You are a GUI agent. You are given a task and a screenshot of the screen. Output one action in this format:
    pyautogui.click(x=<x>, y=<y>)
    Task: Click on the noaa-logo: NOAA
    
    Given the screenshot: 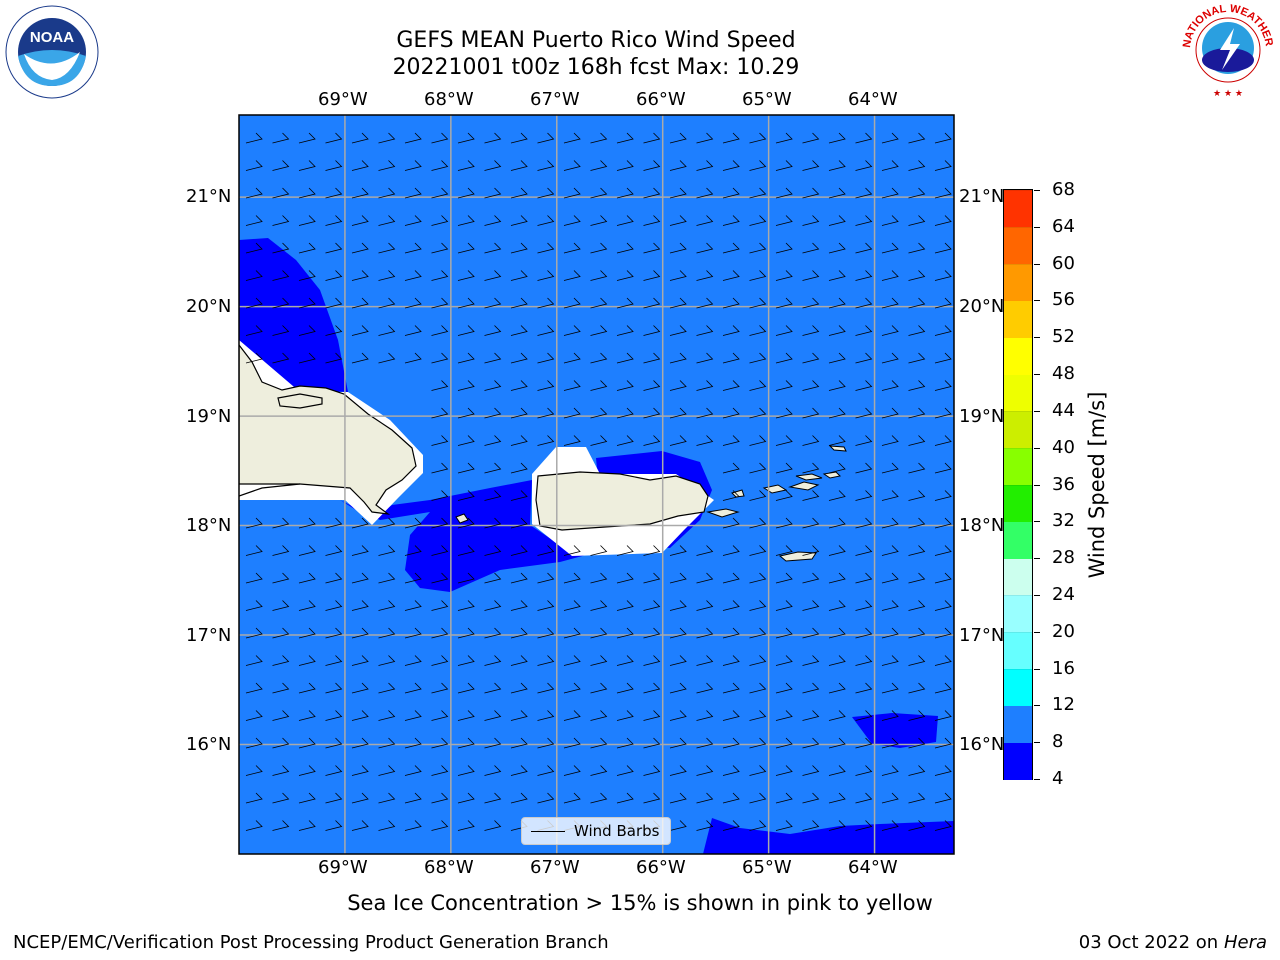 What is the action you would take?
    pyautogui.click(x=52, y=52)
    